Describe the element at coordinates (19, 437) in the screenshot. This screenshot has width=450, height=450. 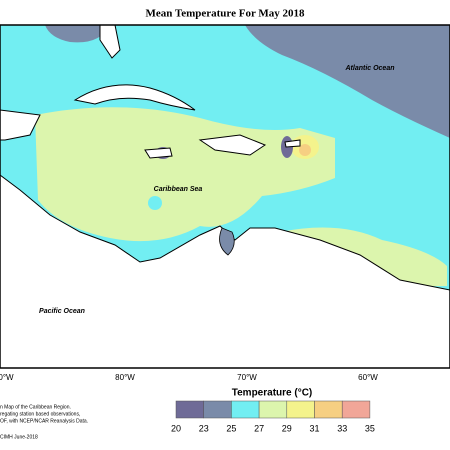
I see `footnote: CIMH June-2018` at that location.